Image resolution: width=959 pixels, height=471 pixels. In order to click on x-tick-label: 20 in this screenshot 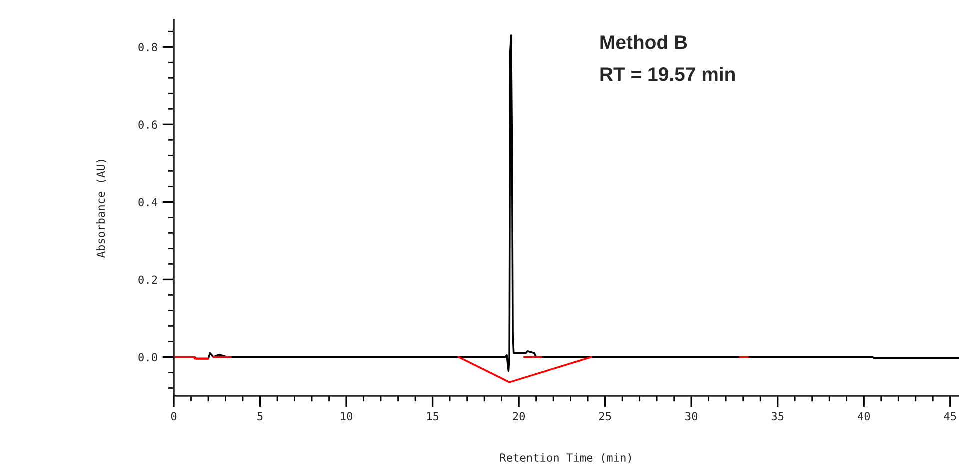, I will do `click(519, 416)`.